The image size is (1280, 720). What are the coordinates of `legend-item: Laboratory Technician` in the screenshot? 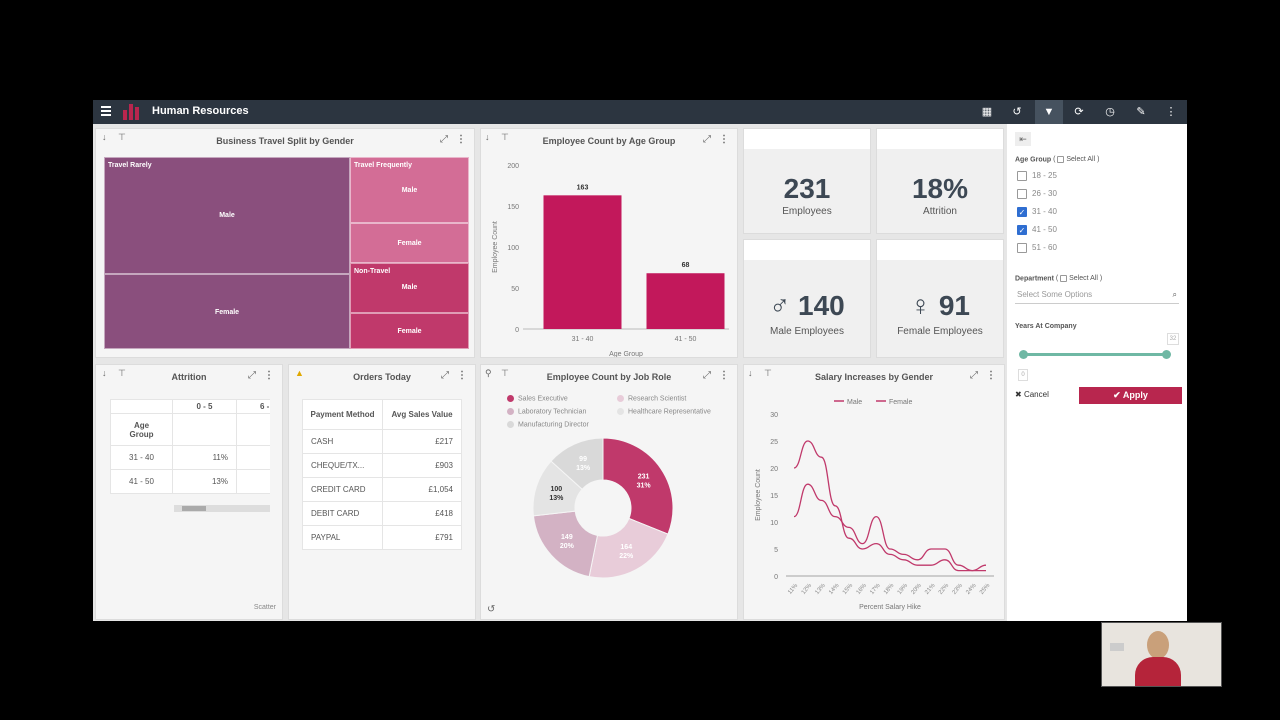 It's located at (546, 411).